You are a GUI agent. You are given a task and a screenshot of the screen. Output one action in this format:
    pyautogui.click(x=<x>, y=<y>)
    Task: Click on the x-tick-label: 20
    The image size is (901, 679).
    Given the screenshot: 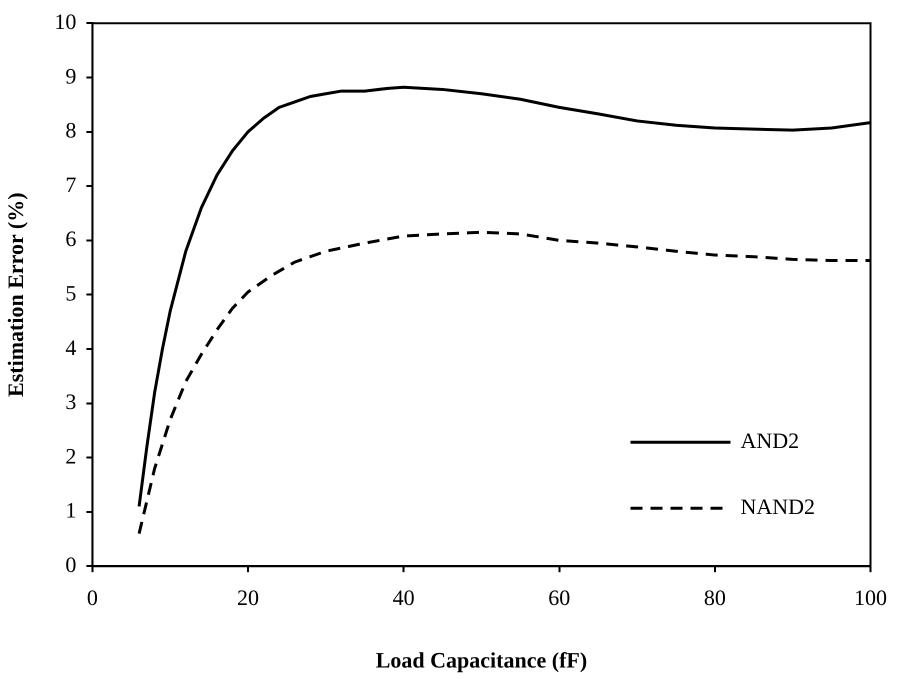 What is the action you would take?
    pyautogui.click(x=248, y=597)
    